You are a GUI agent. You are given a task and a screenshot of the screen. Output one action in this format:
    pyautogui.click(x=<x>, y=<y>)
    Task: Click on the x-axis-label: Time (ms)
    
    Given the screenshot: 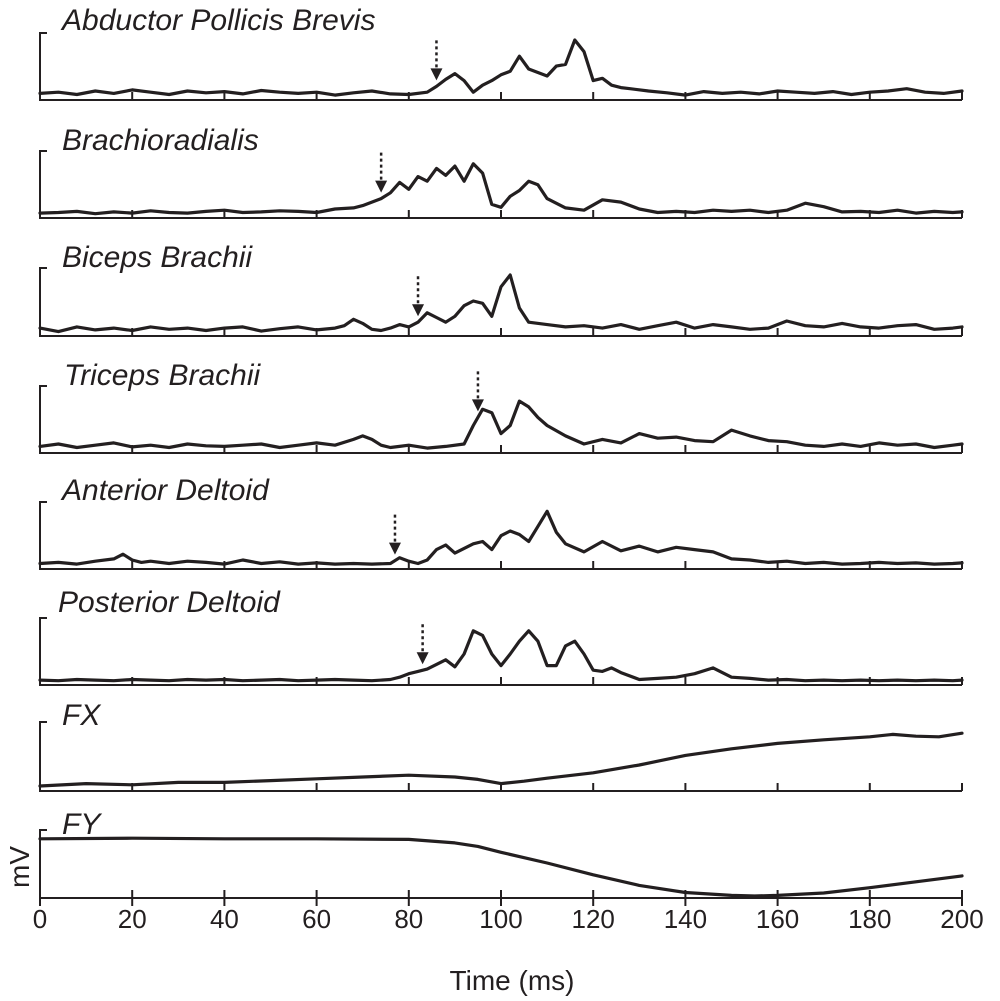 What is the action you would take?
    pyautogui.click(x=512, y=980)
    